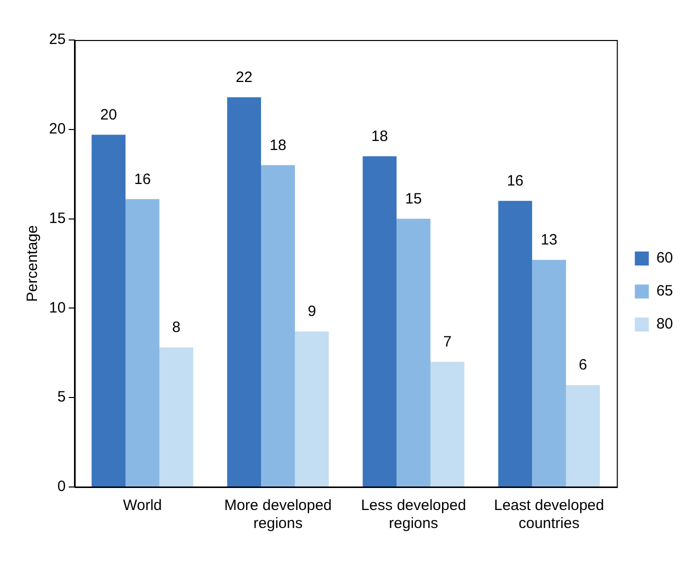 This screenshot has width=683, height=563. I want to click on data-label: 8, so click(176, 327).